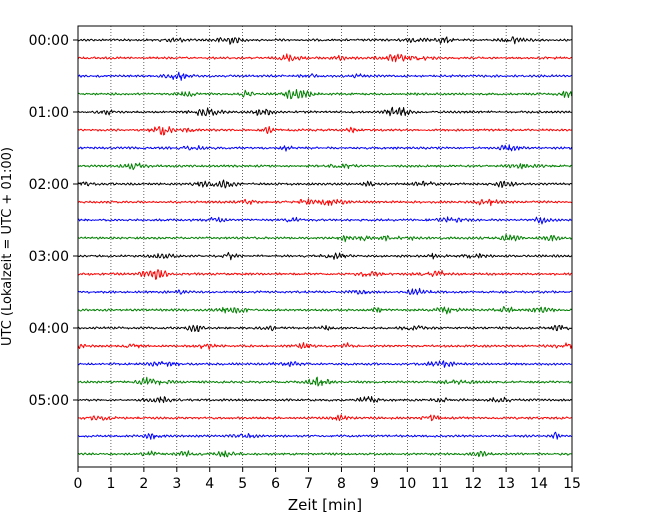 The image size is (650, 520). What do you see at coordinates (325, 505) in the screenshot?
I see `x-axis-label: Zeit [min]` at bounding box center [325, 505].